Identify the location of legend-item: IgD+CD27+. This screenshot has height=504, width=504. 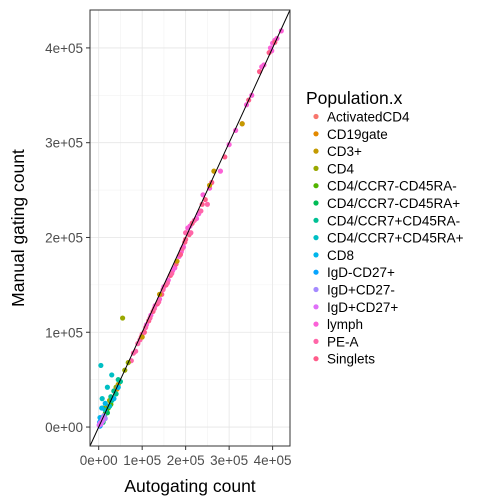
(355, 307).